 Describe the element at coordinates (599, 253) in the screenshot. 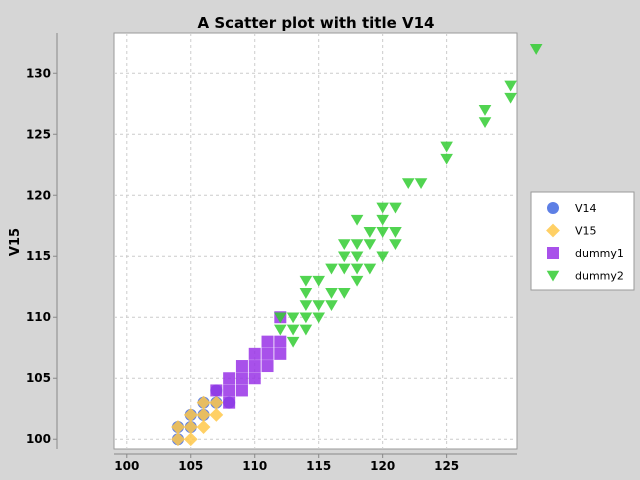

I see `legend-label-dummy1: dummy1` at that location.